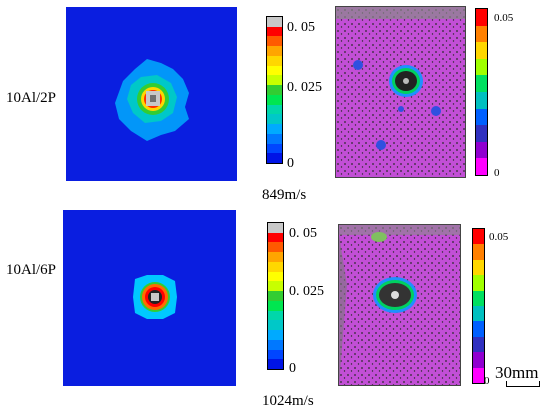 This screenshot has width=550, height=413. I want to click on photo-colorbar-1-tick-max: 0.05, so click(504, 18).